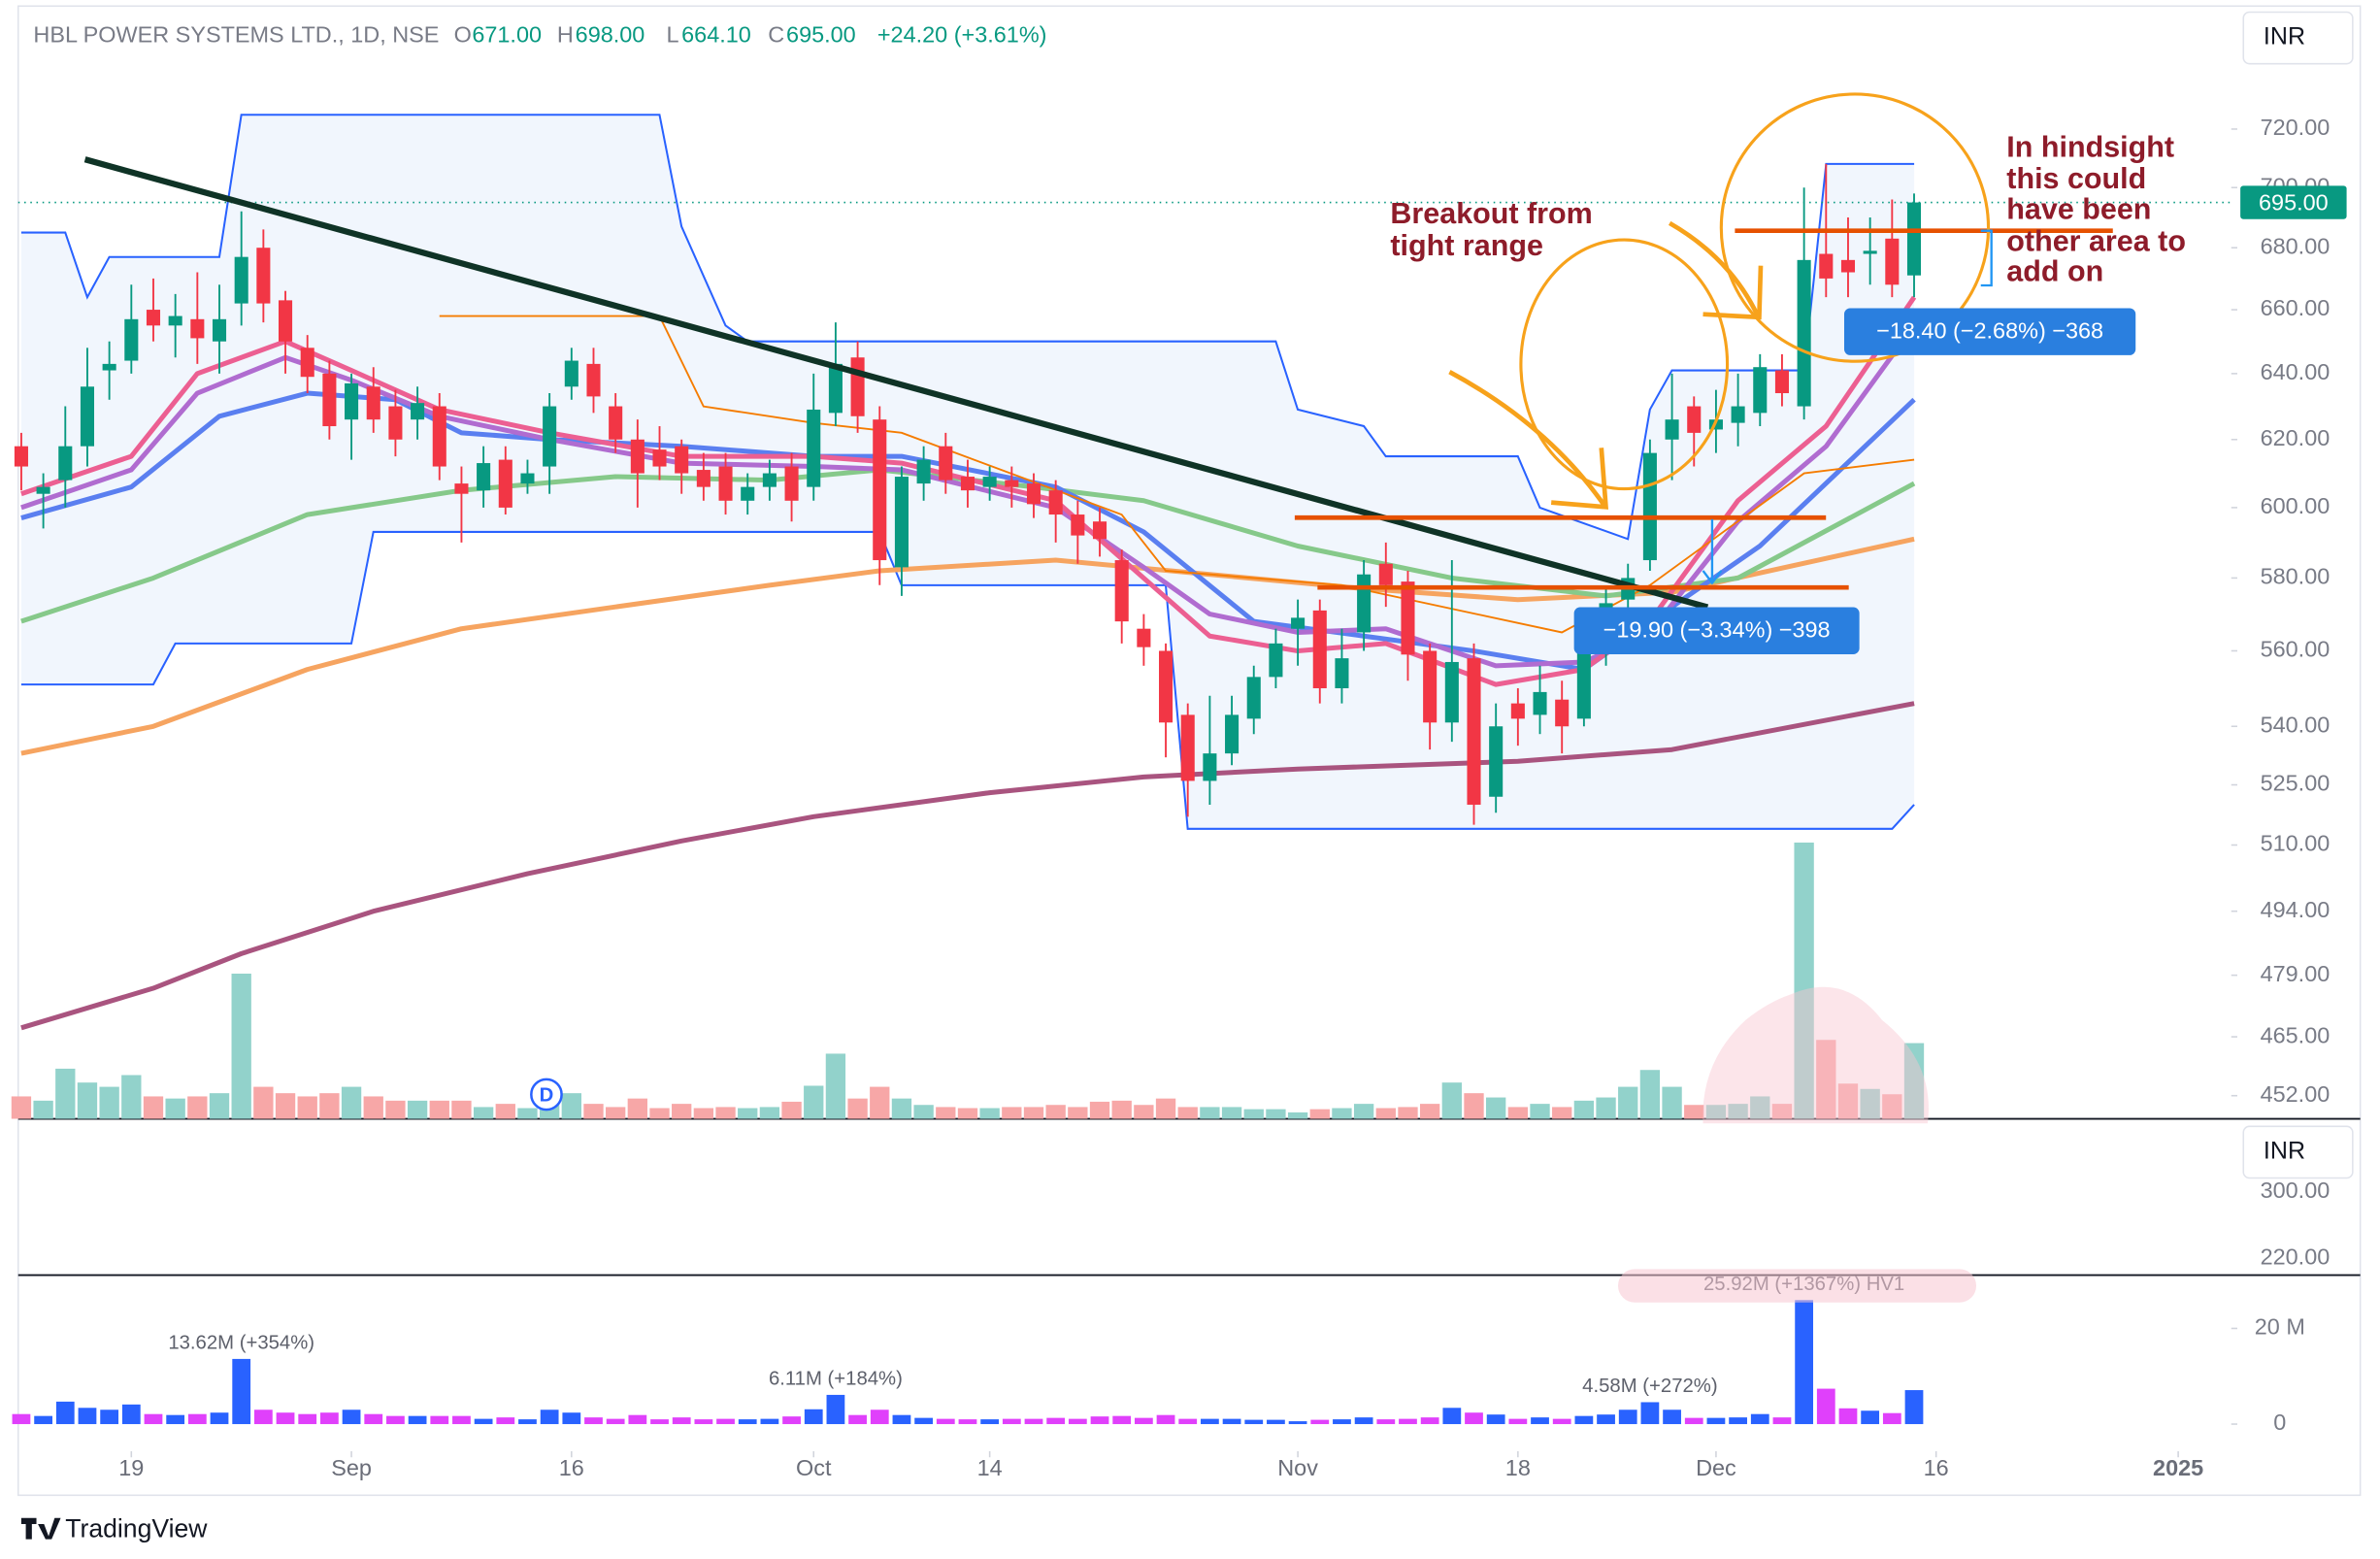  What do you see at coordinates (1527, 439) in the screenshot?
I see `arrow` at bounding box center [1527, 439].